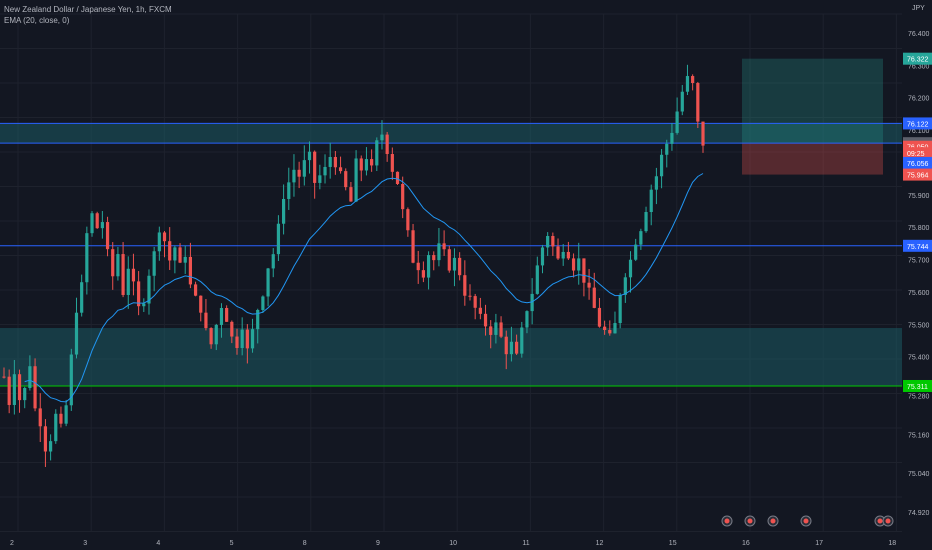 The width and height of the screenshot is (932, 550). I want to click on supply-demand-zone, so click(451, 357).